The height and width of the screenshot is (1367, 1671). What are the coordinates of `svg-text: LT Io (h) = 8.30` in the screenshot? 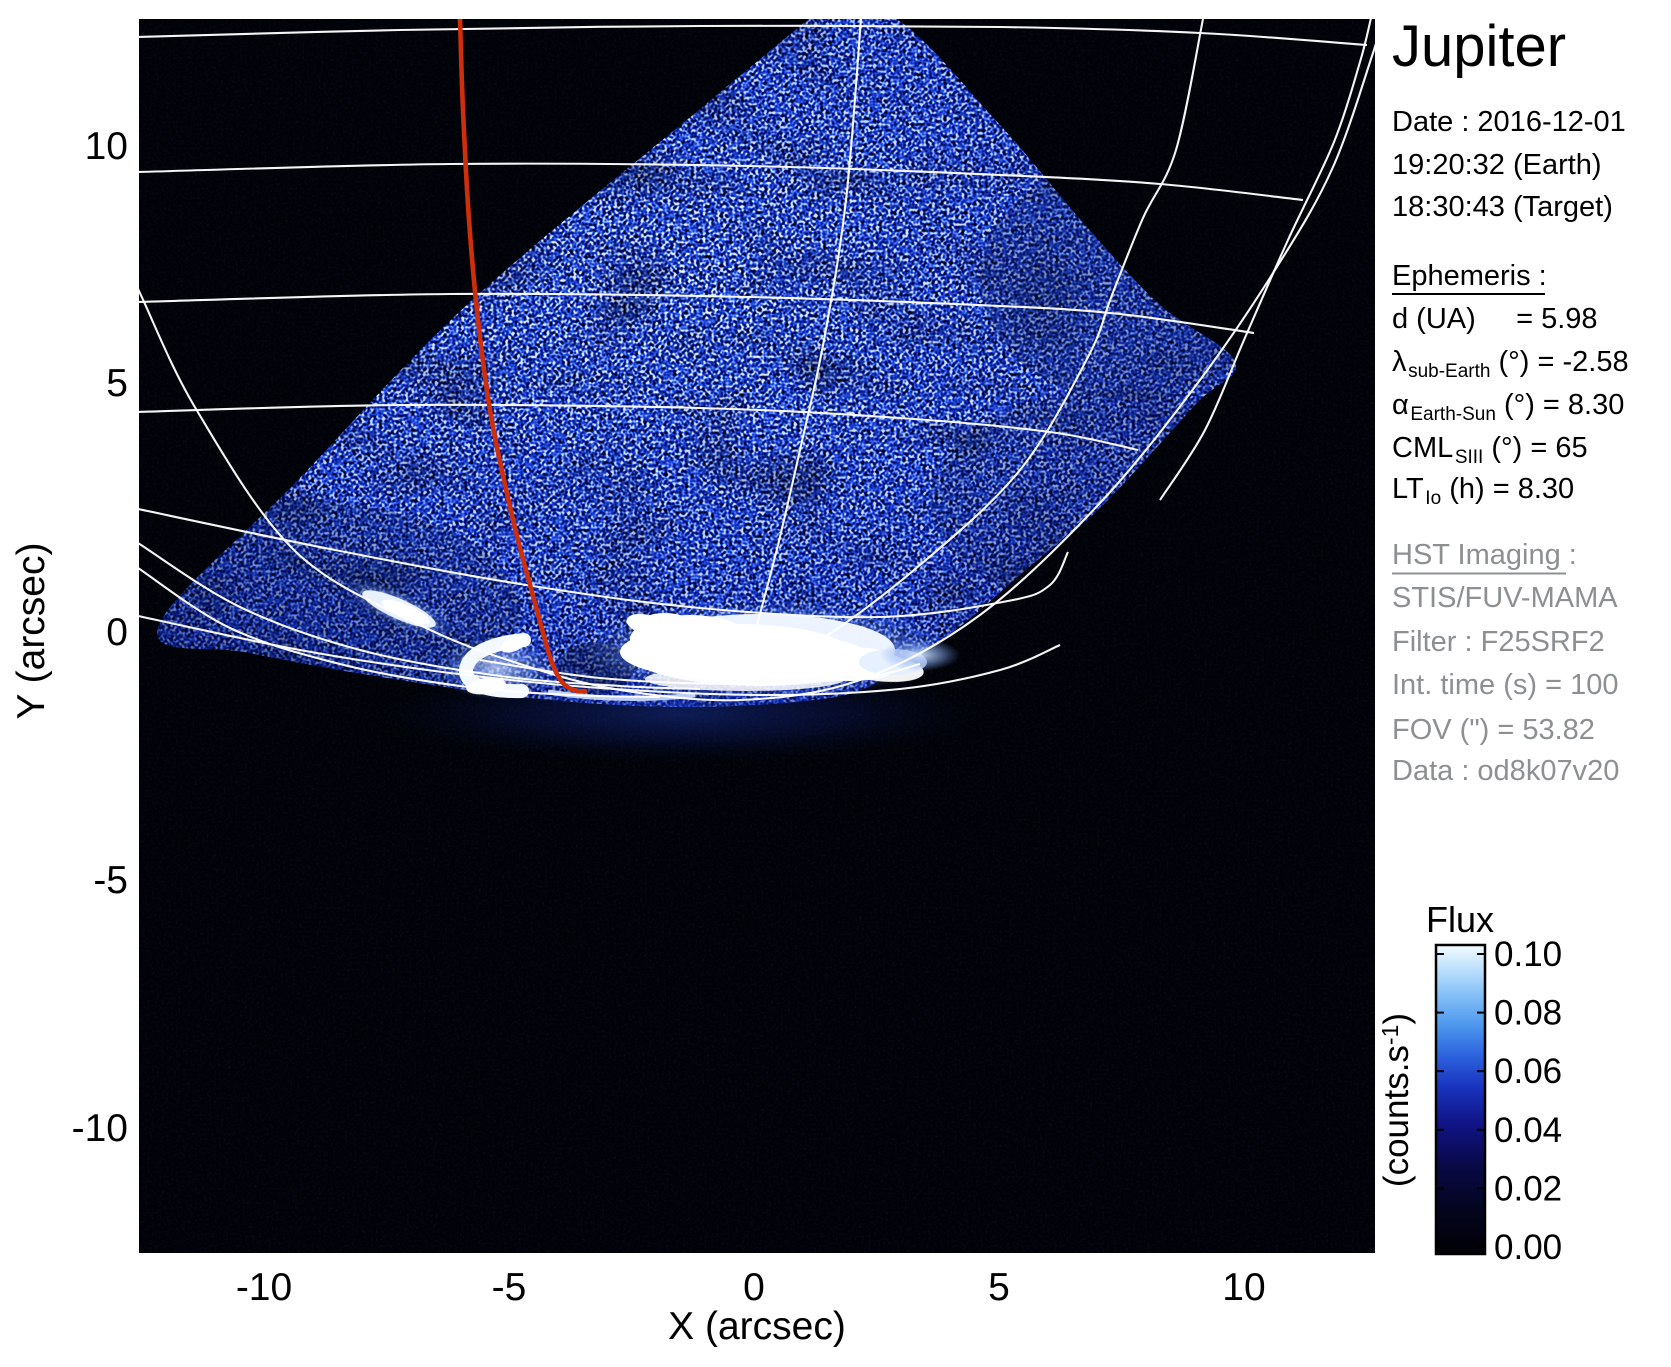 It's located at (1483, 491).